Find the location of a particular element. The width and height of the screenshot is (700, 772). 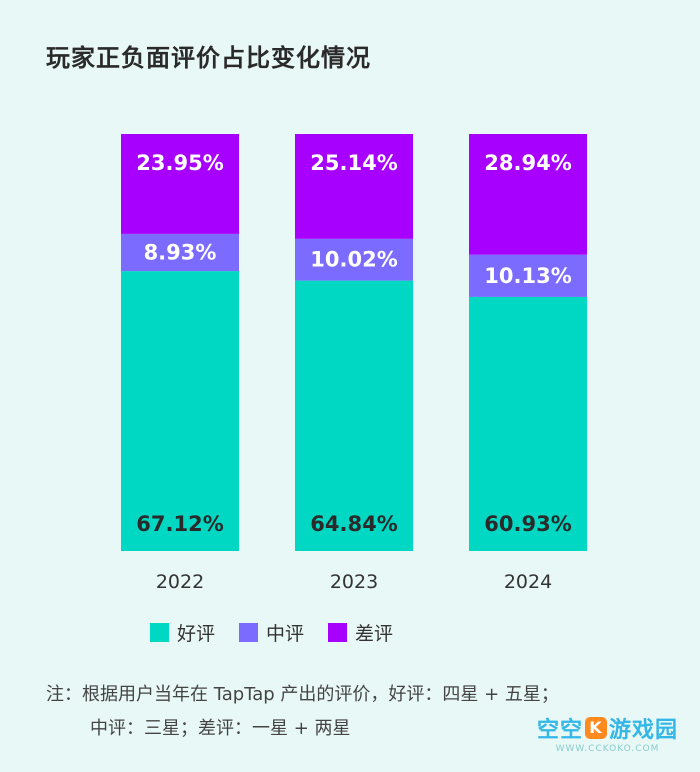

bar-segment-negative-2022 is located at coordinates (180, 184).